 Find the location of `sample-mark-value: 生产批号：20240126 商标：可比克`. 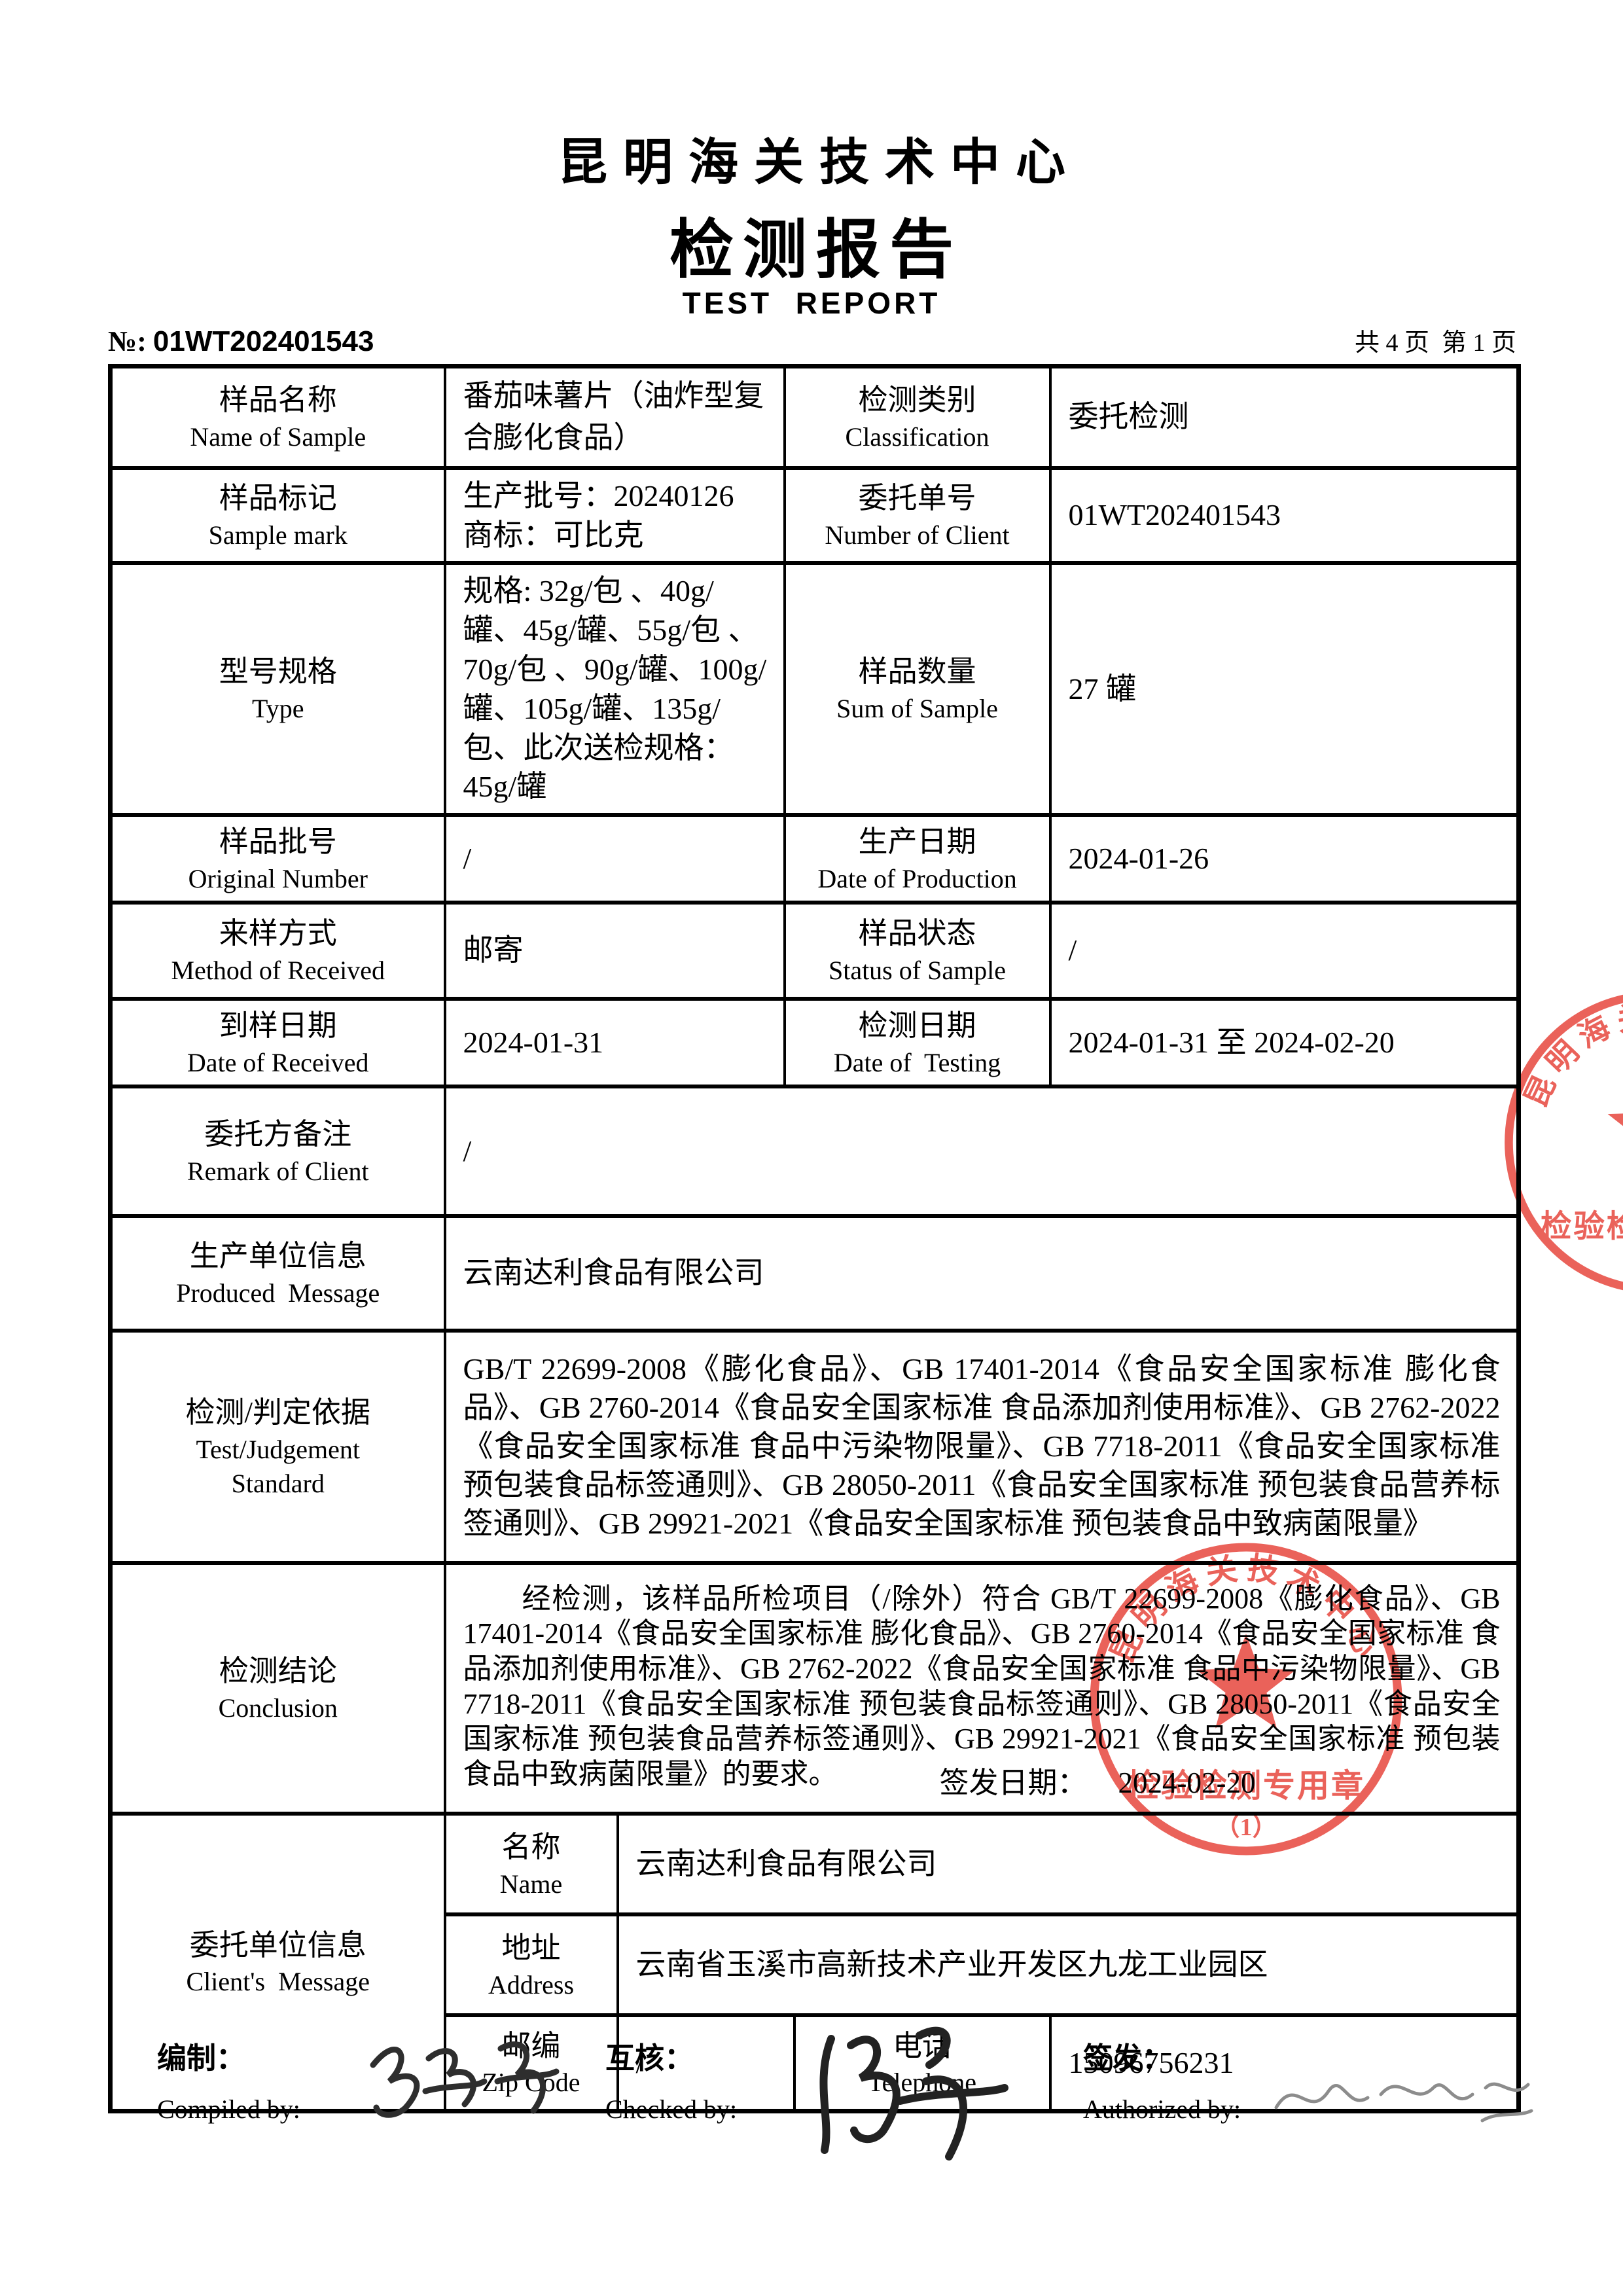

sample-mark-value: 生产批号：20240126 商标：可比克 is located at coordinates (614, 515).